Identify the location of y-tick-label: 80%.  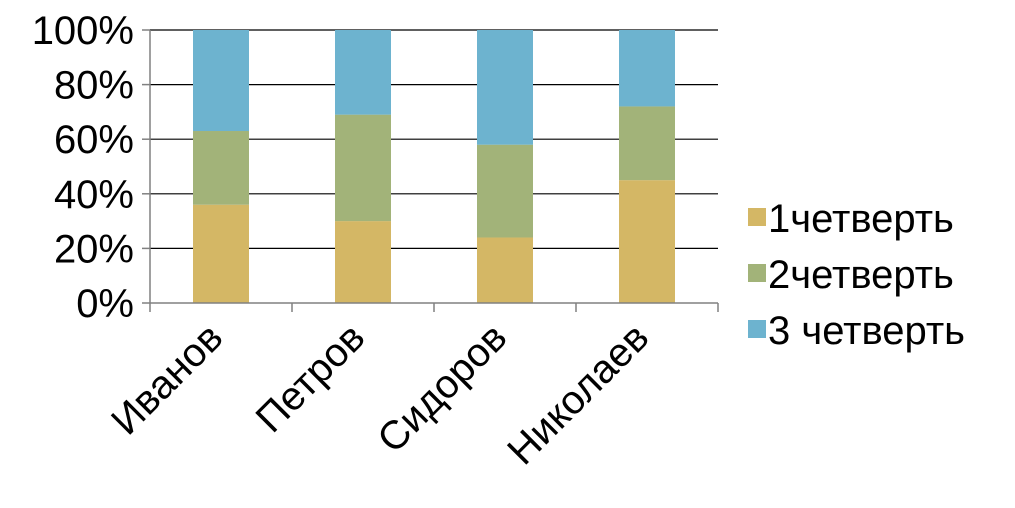
(94, 86).